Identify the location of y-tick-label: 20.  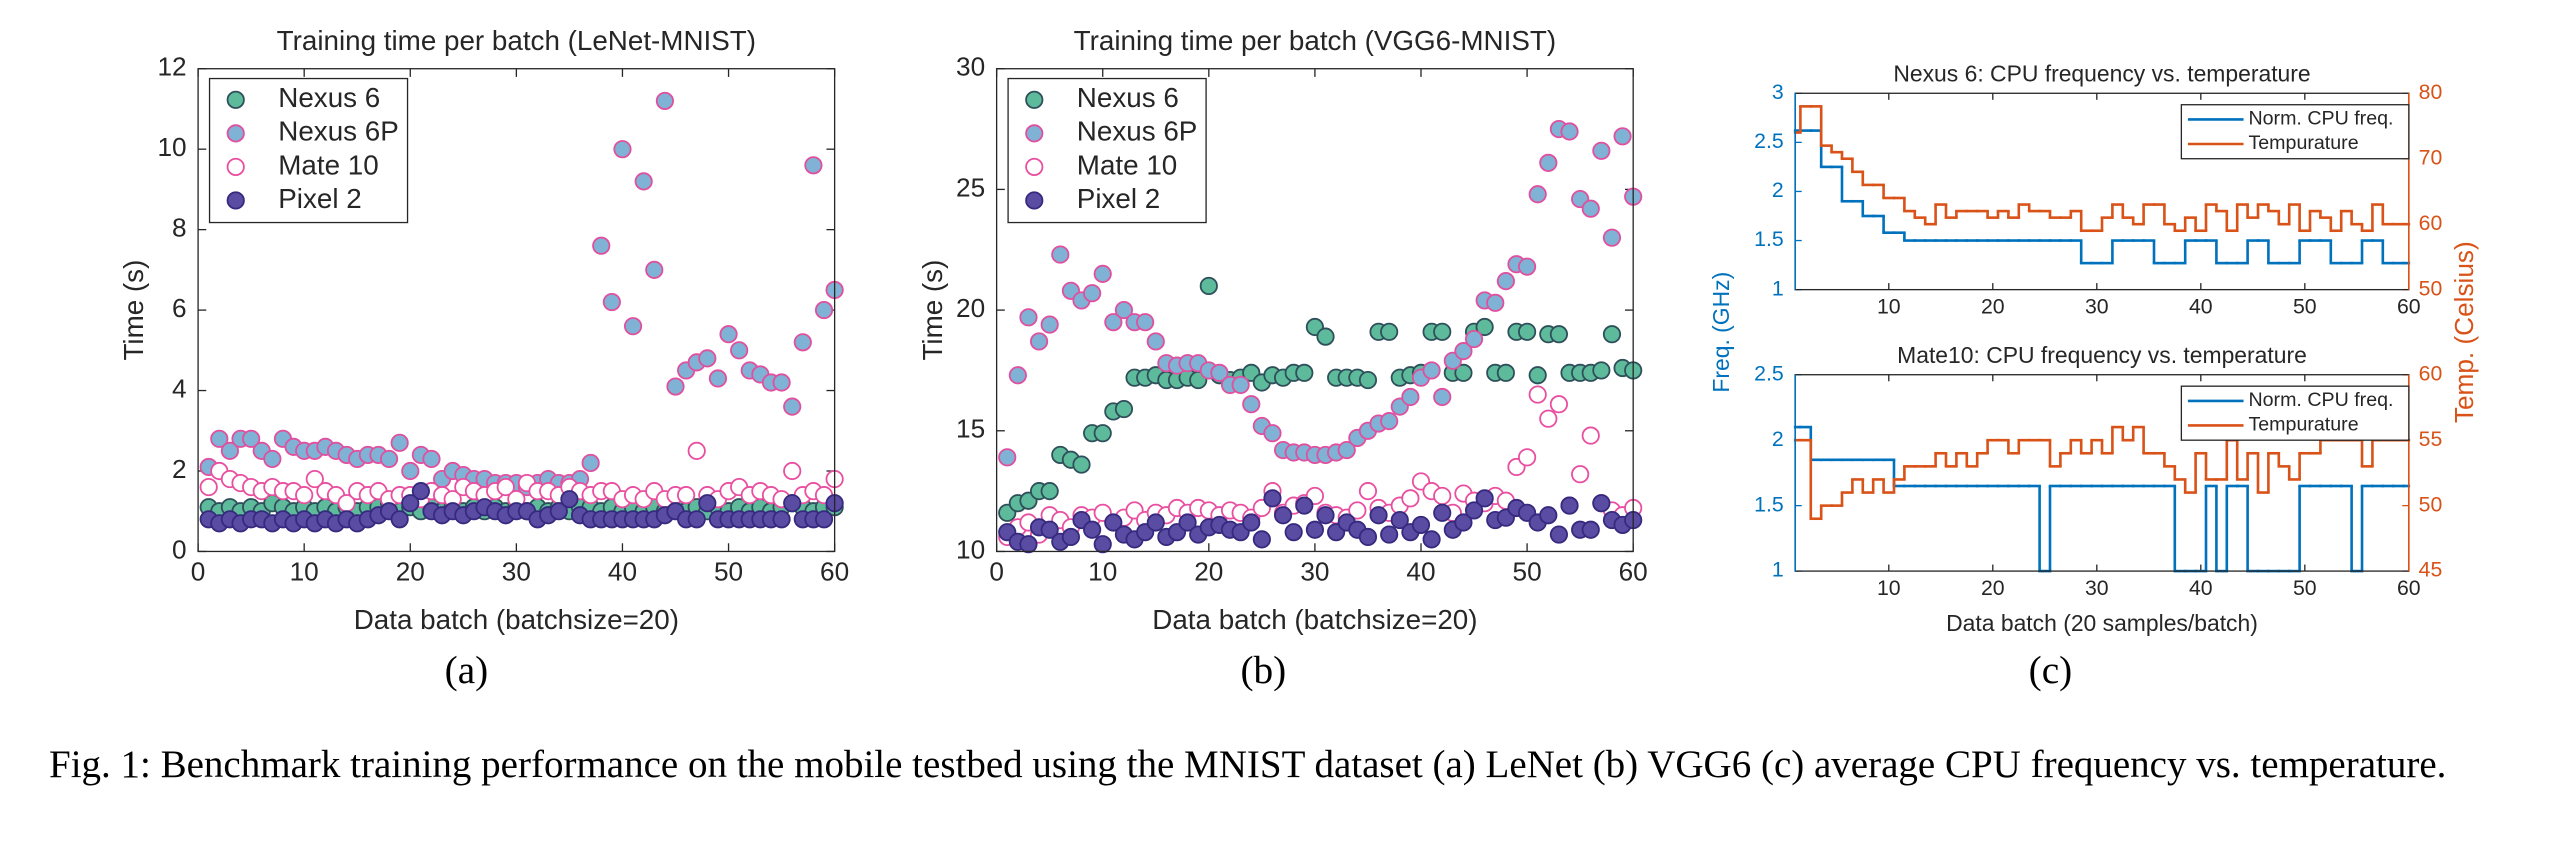
(970, 308).